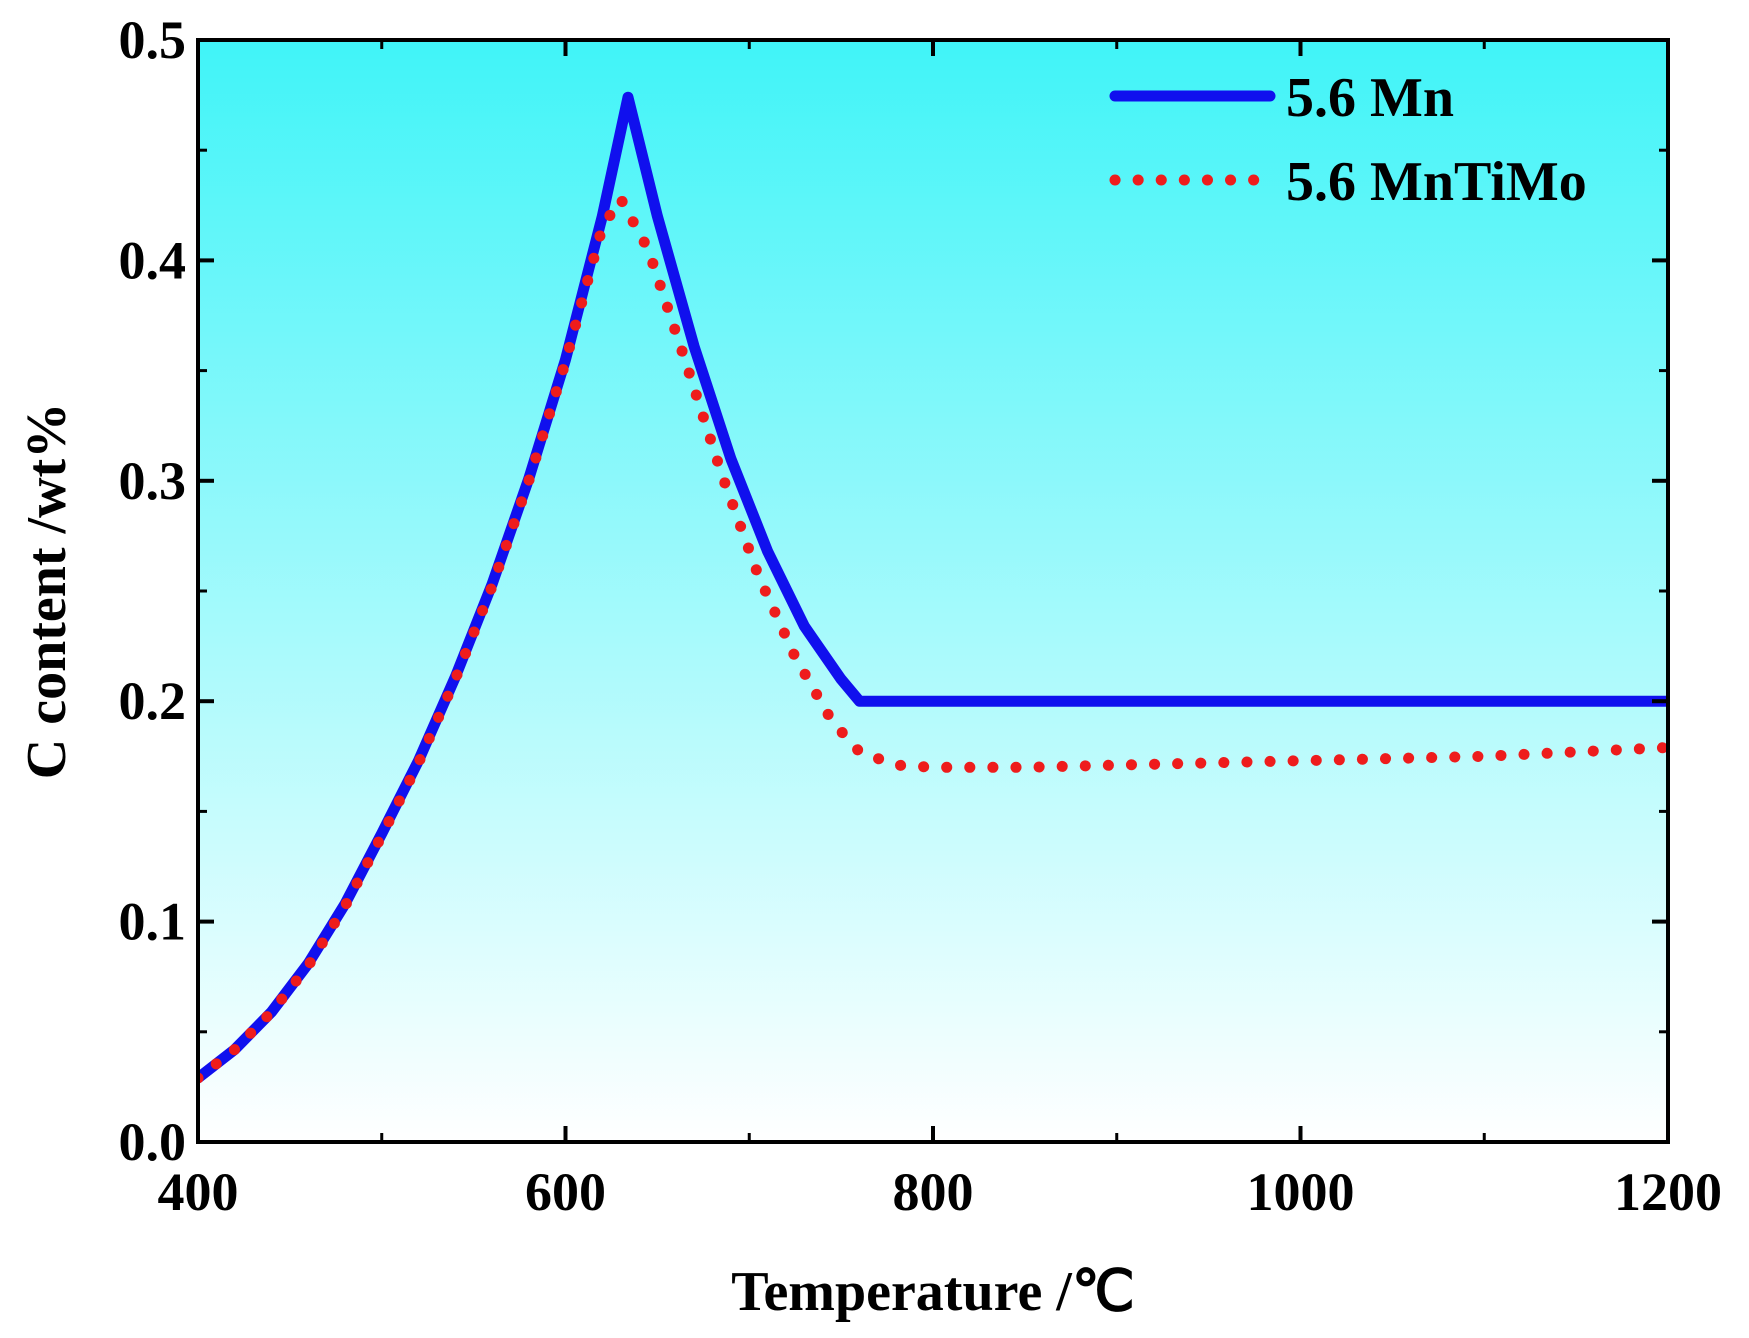 This screenshot has height=1338, width=1749. Describe the element at coordinates (153, 1142) in the screenshot. I see `y-tick-label: 0.0` at that location.